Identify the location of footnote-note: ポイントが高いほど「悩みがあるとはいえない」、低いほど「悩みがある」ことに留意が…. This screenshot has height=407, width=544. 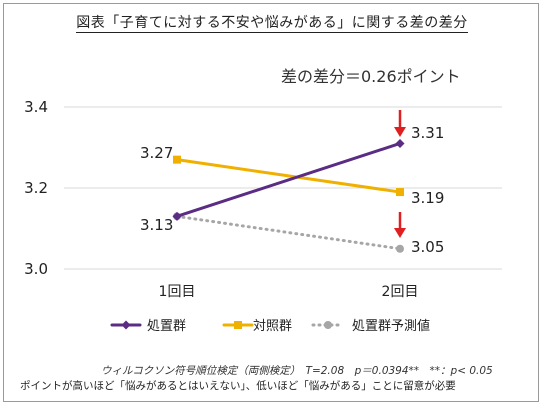
(238, 386).